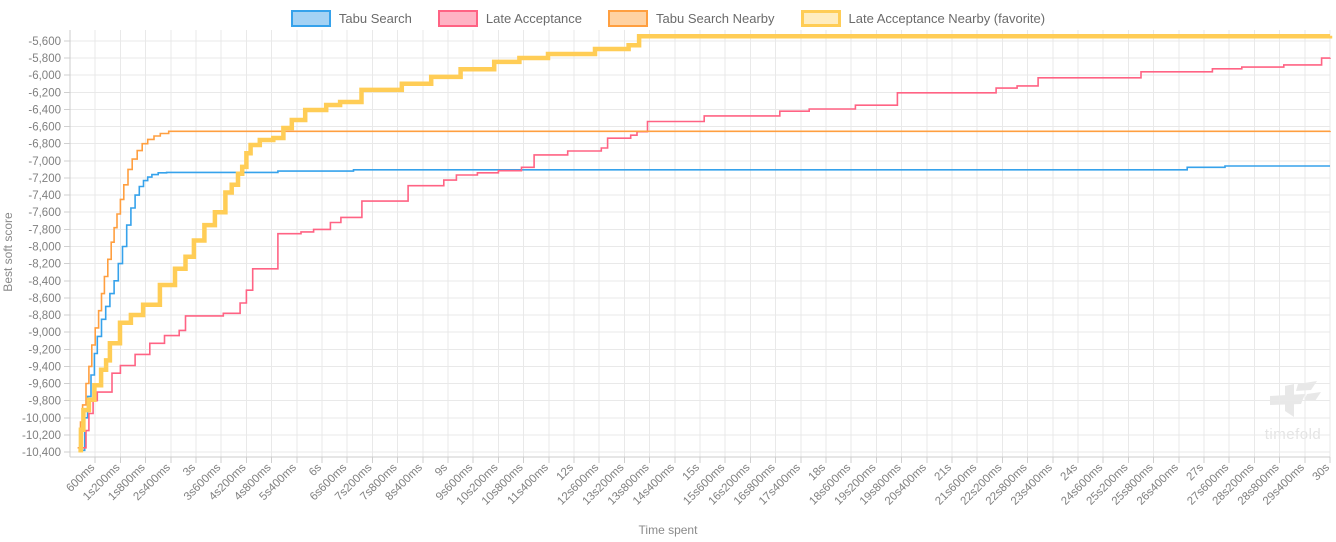 The height and width of the screenshot is (542, 1336). Describe the element at coordinates (44, 282) in the screenshot. I see `y-tick-label: -8,400` at that location.